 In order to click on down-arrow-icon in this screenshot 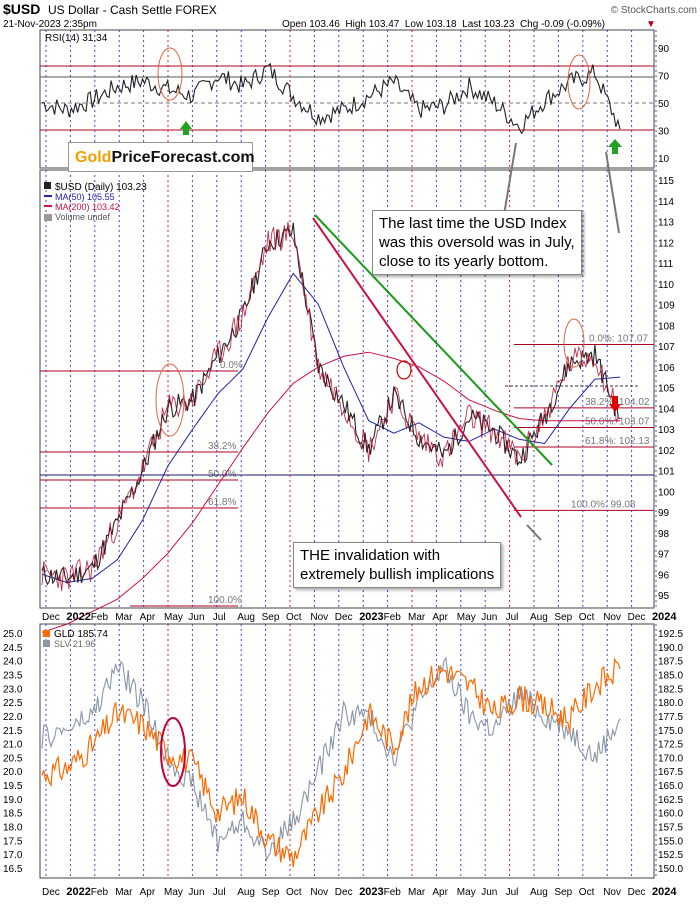, I will do `click(615, 404)`.